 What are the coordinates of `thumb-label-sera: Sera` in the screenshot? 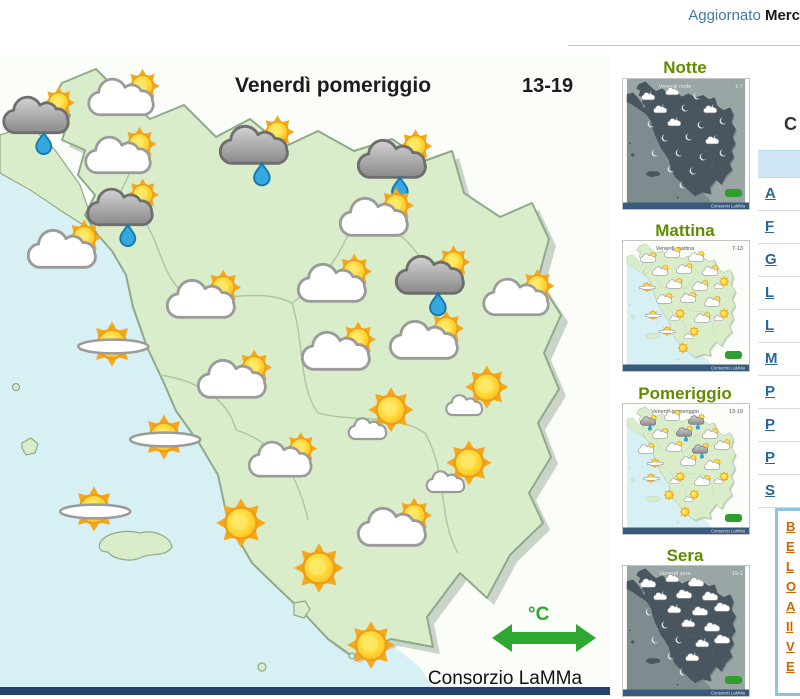 It's located at (685, 555).